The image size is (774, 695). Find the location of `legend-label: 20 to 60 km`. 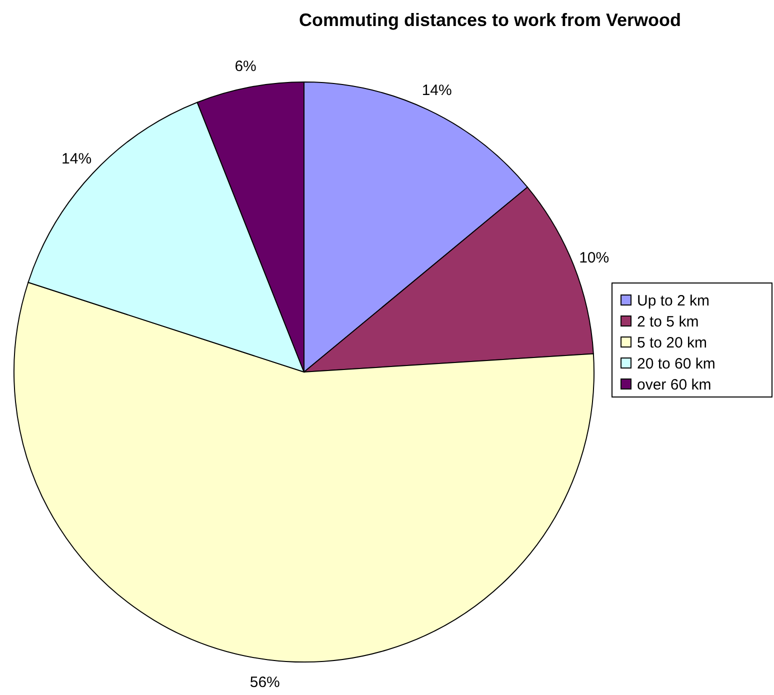

legend-label: 20 to 60 km is located at coordinates (676, 363).